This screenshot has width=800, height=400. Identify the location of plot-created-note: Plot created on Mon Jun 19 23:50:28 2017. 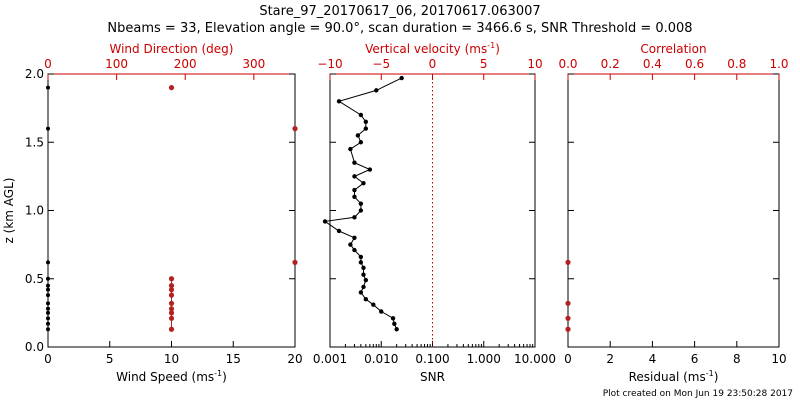
(698, 394).